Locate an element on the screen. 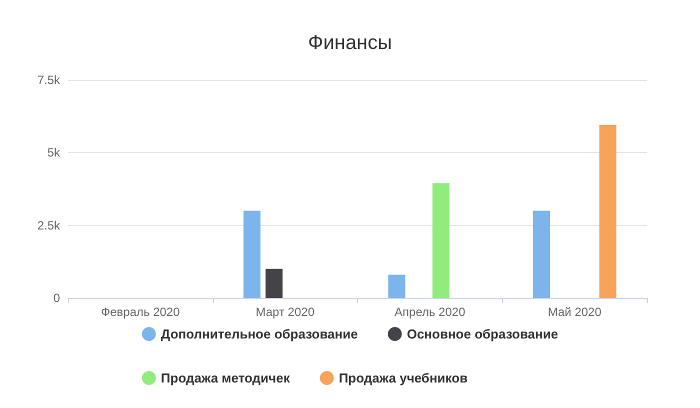 The height and width of the screenshot is (408, 700). x-tick-label: Май 2020 is located at coordinates (575, 312).